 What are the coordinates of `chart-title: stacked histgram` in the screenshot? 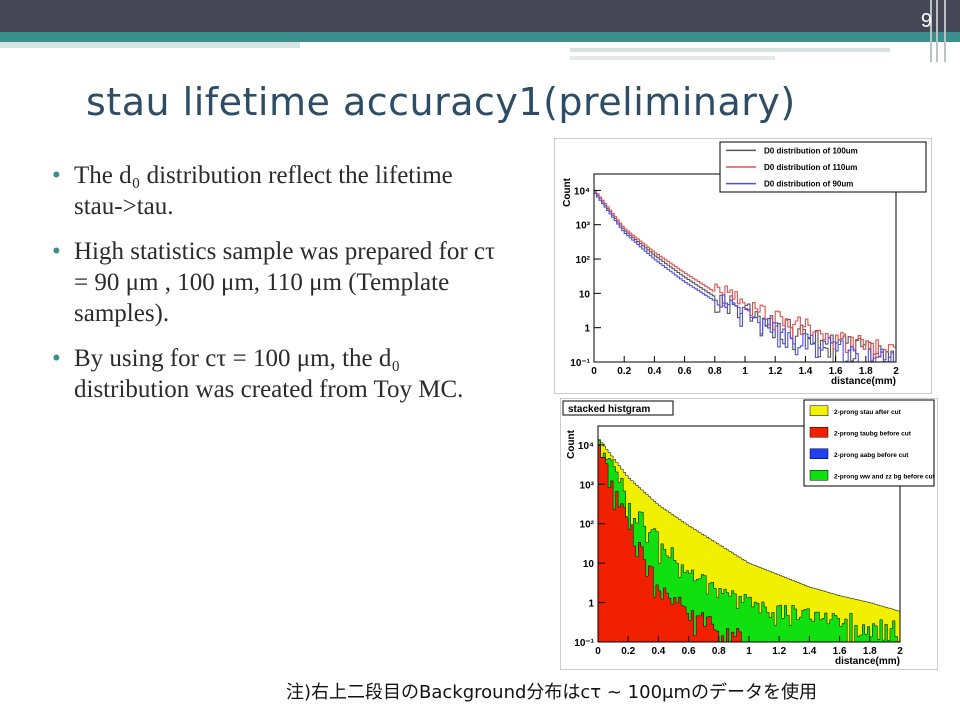 It's located at (609, 409).